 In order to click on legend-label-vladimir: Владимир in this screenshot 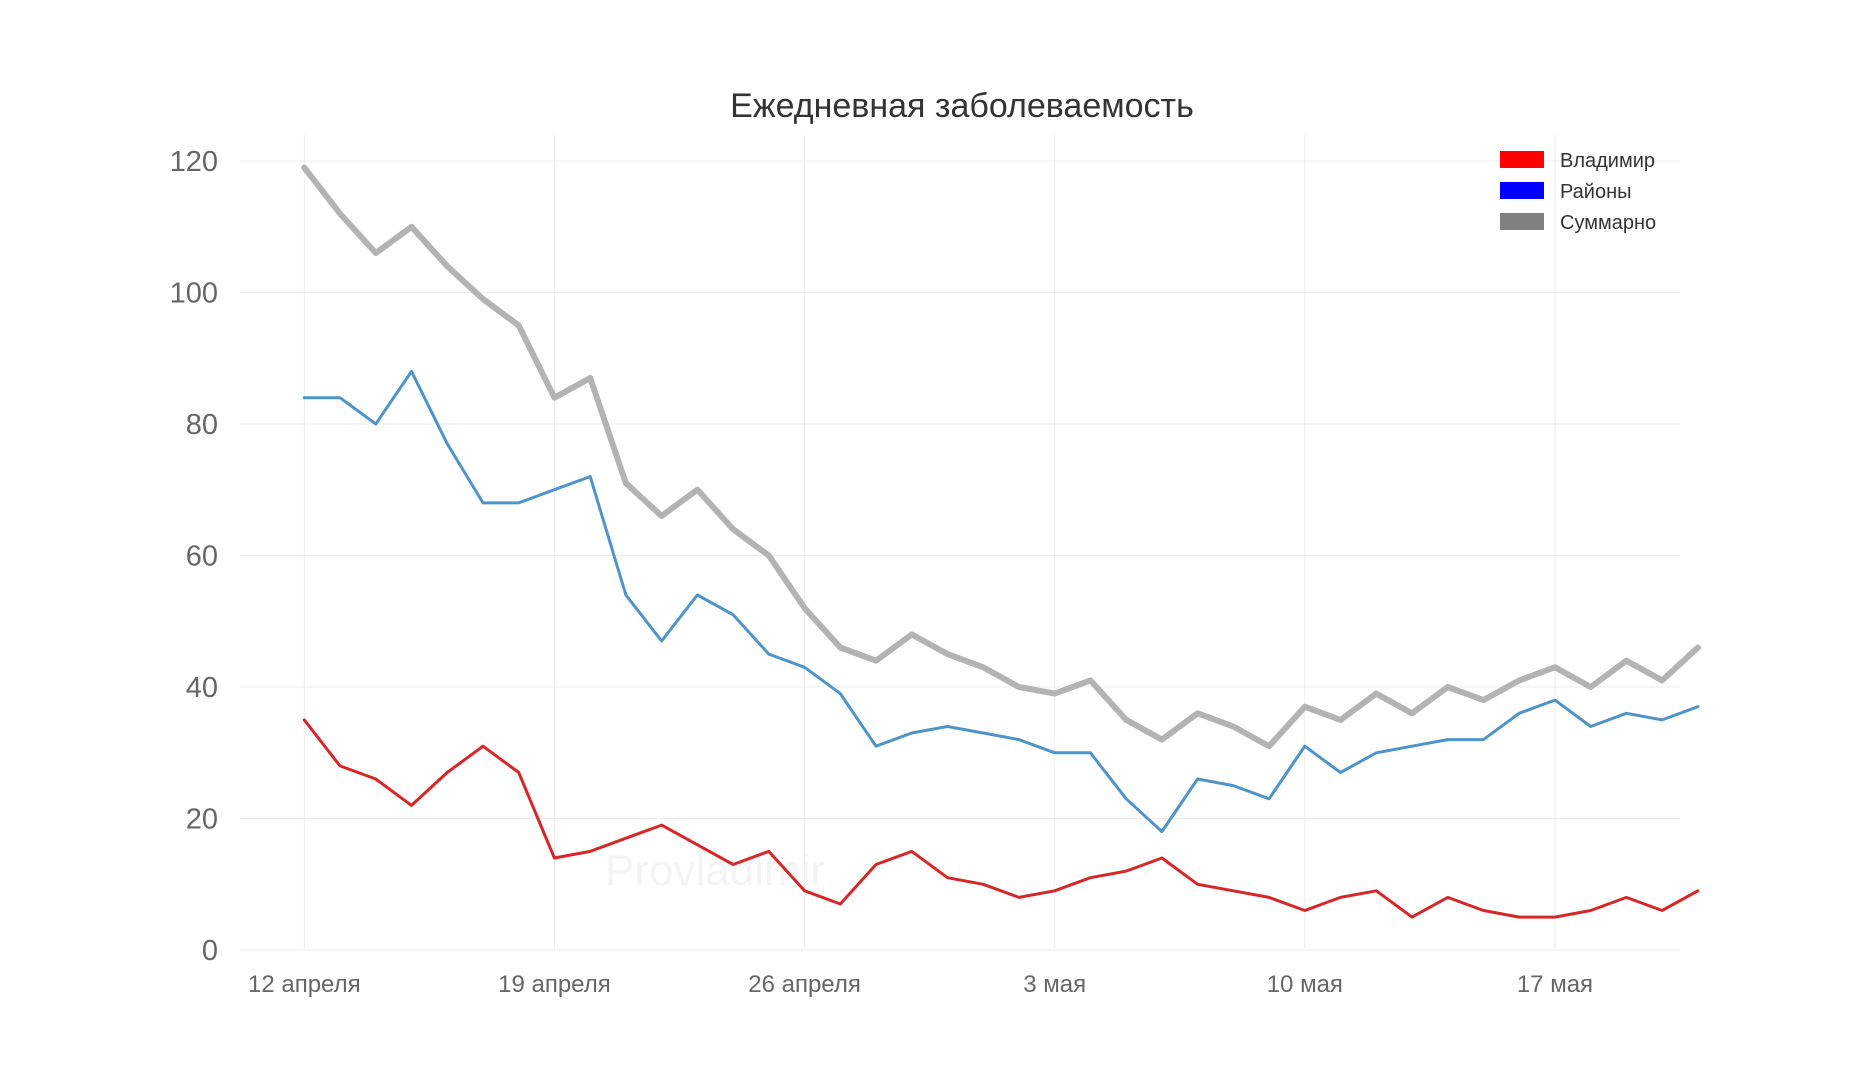, I will do `click(1607, 161)`.